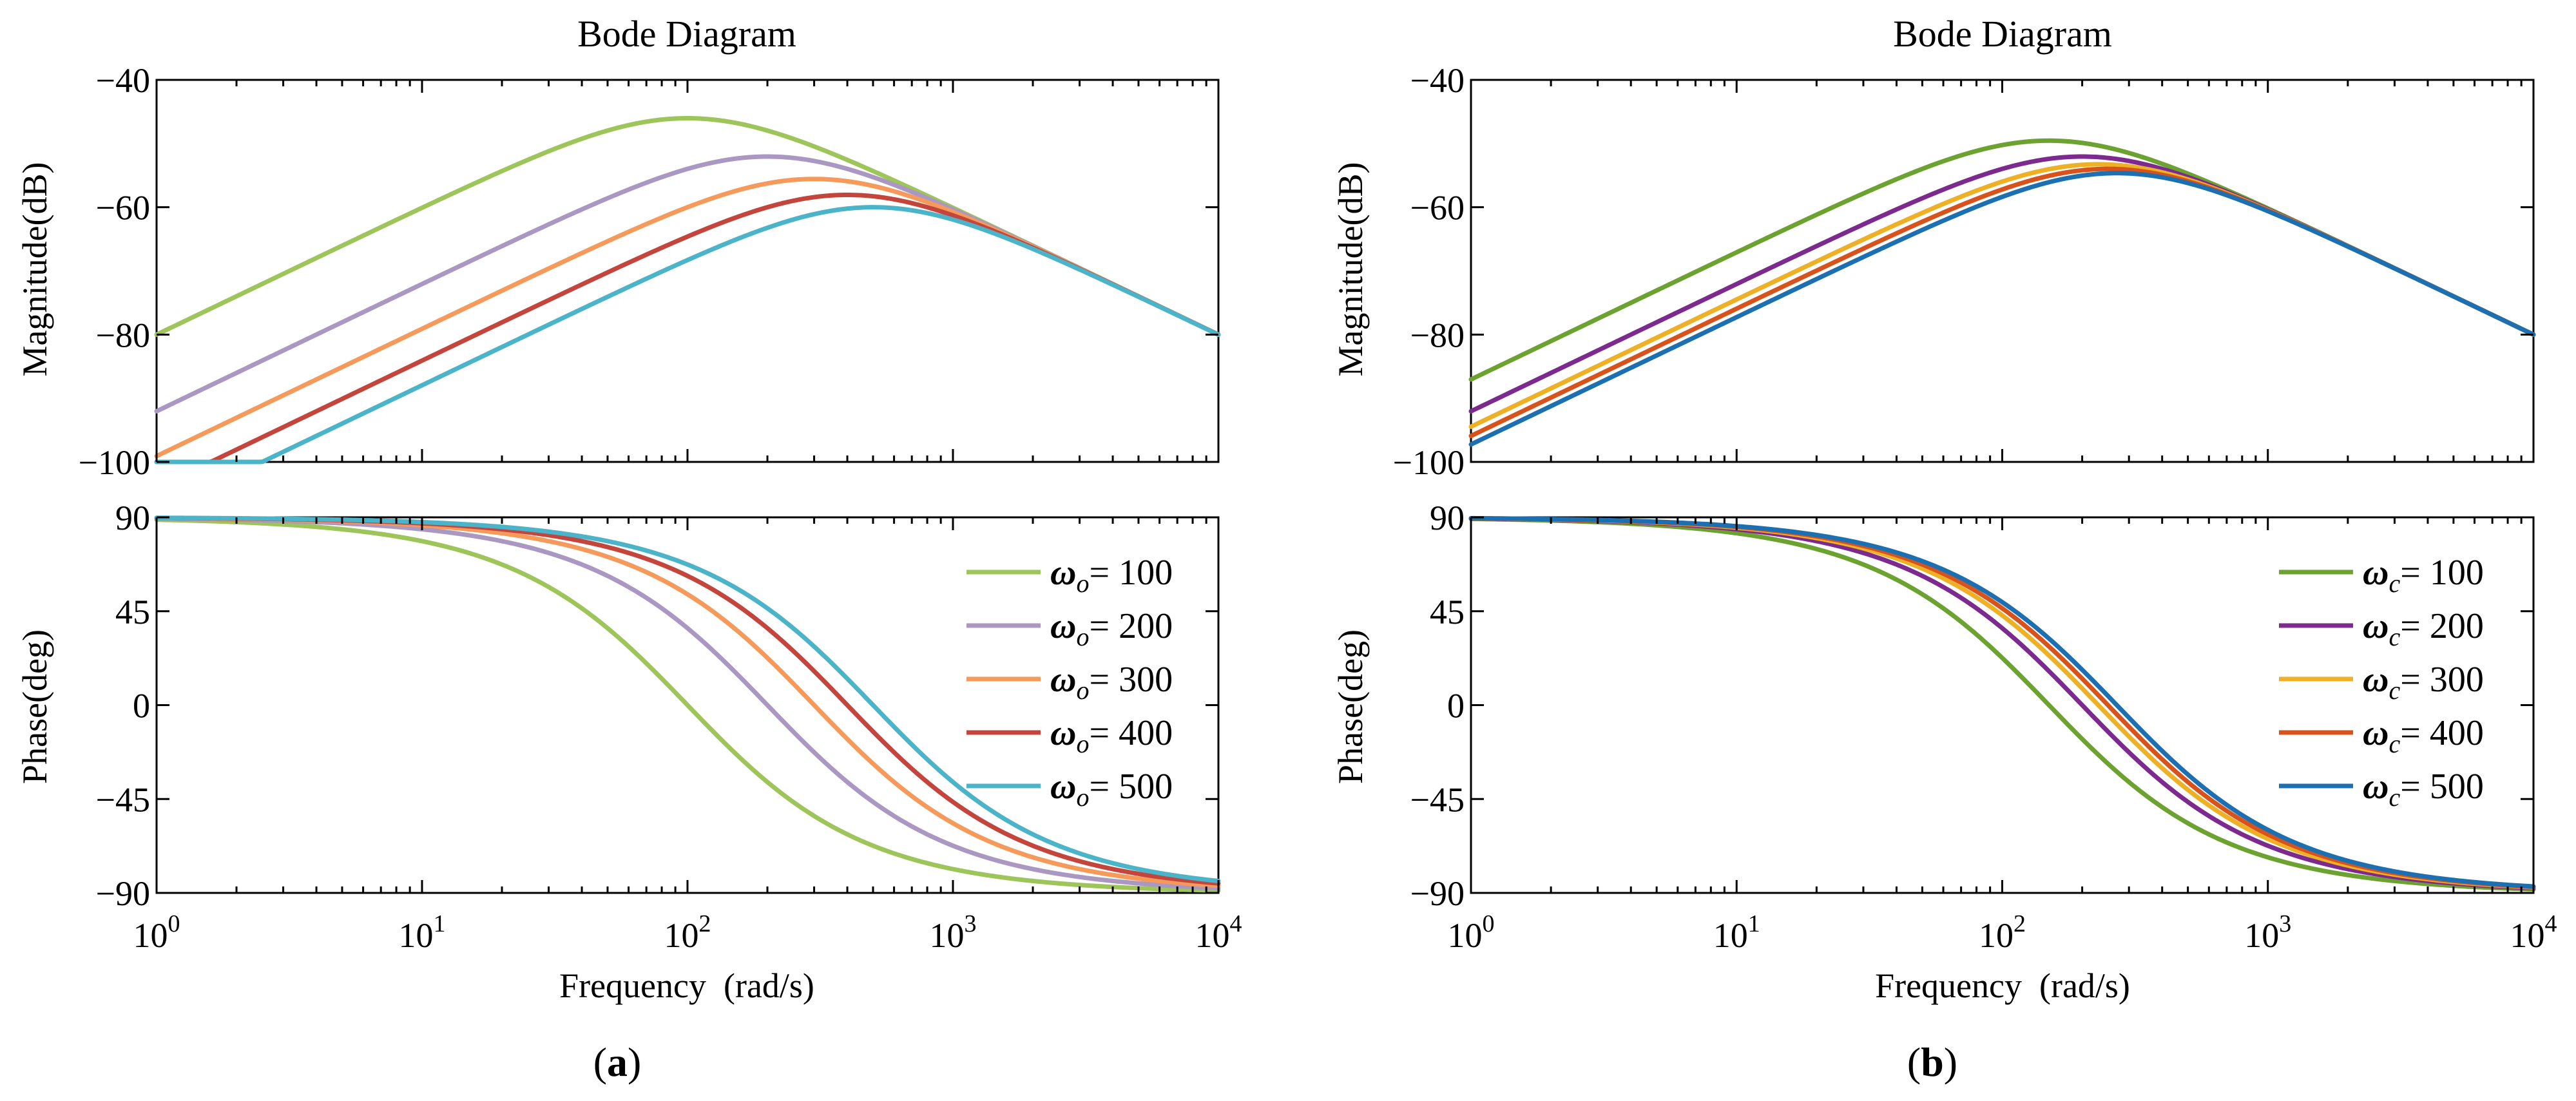 This screenshot has height=1101, width=2576. I want to click on panel-a-label: (a), so click(618, 1062).